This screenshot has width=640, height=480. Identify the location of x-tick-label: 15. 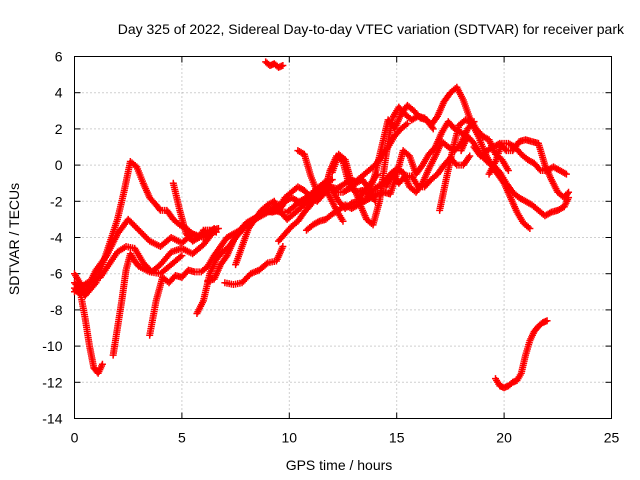
(397, 438).